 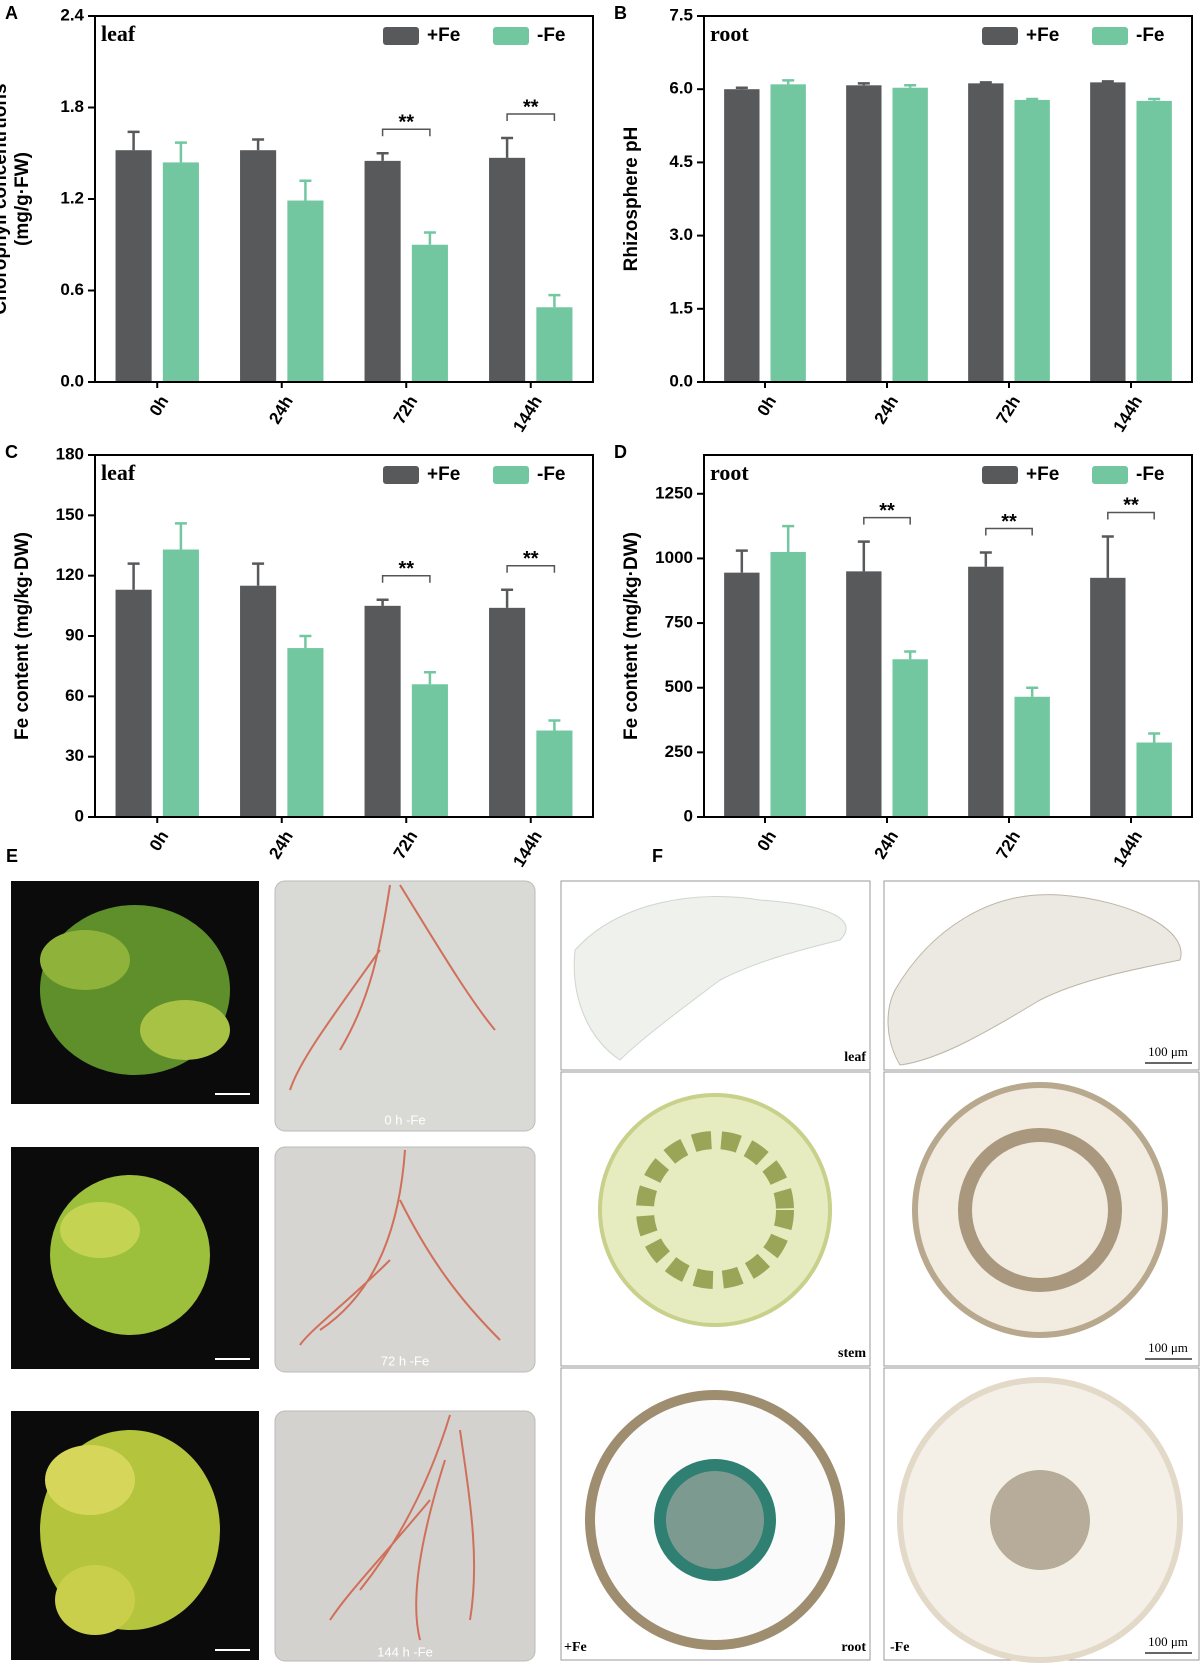 What do you see at coordinates (405, 1360) in the screenshot?
I see `photo-caption: 72 h -Fe` at bounding box center [405, 1360].